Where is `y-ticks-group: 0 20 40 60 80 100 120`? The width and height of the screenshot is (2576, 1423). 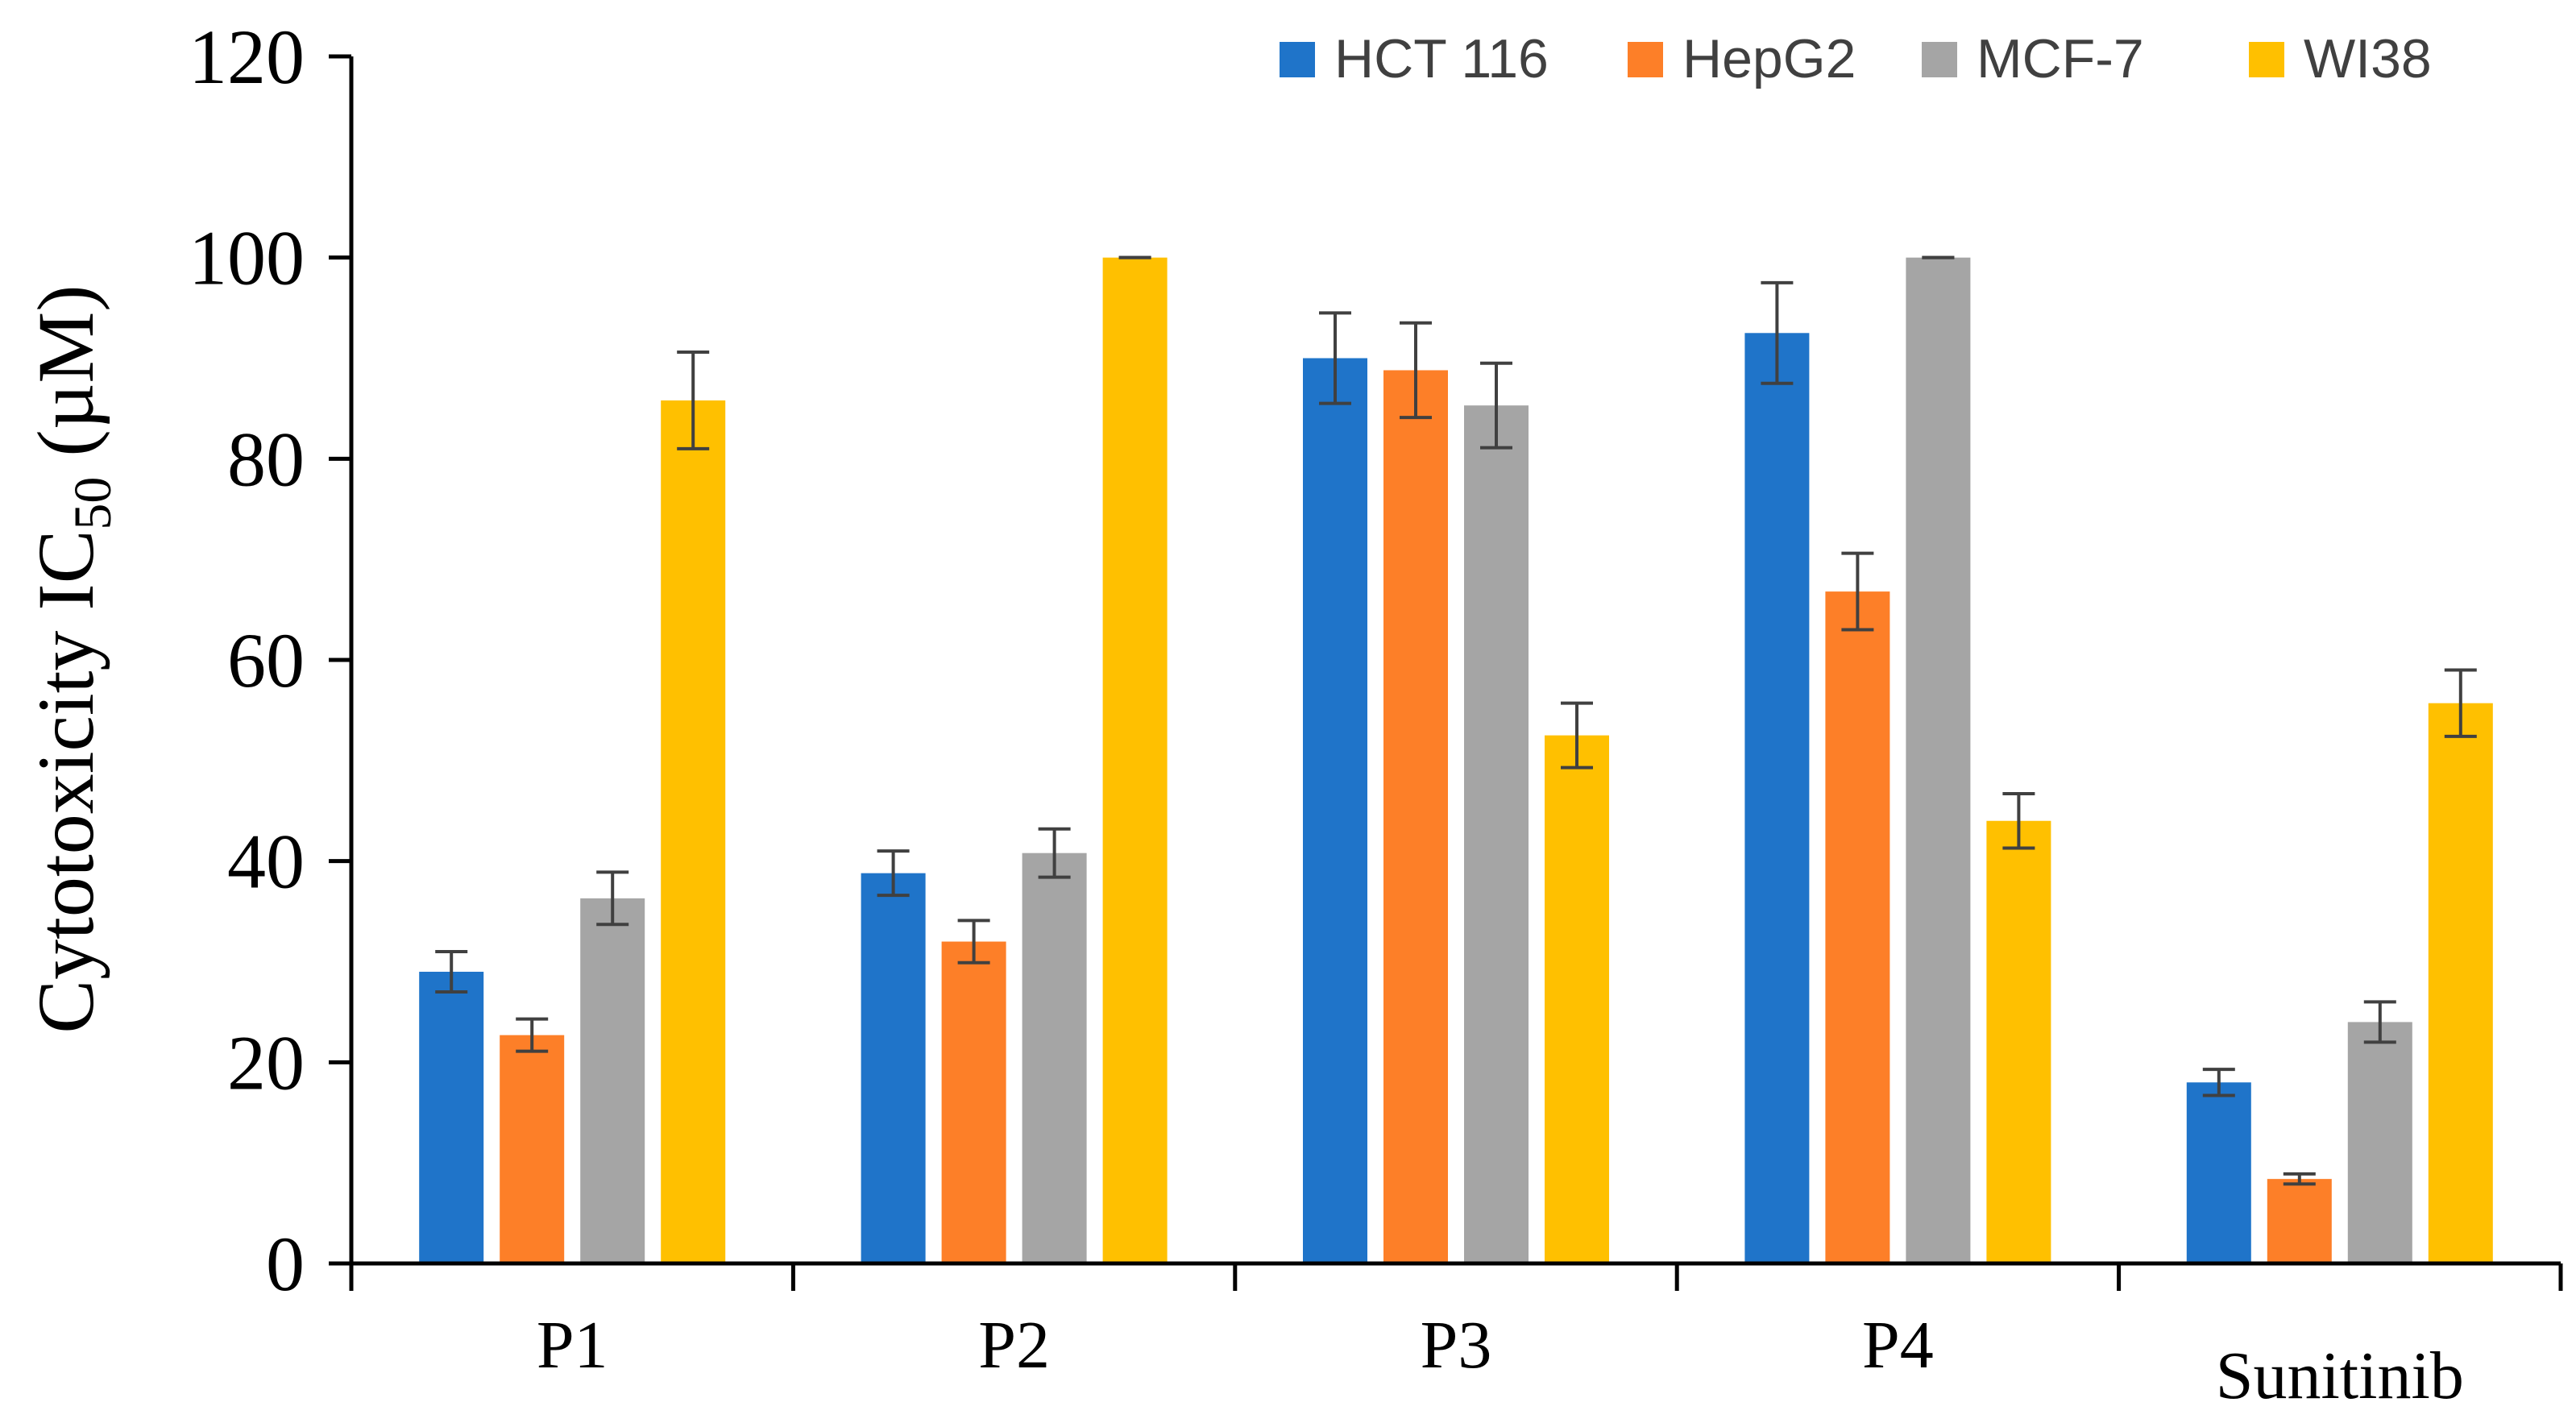 y-ticks-group: 0 20 40 60 80 100 120 is located at coordinates (270, 661).